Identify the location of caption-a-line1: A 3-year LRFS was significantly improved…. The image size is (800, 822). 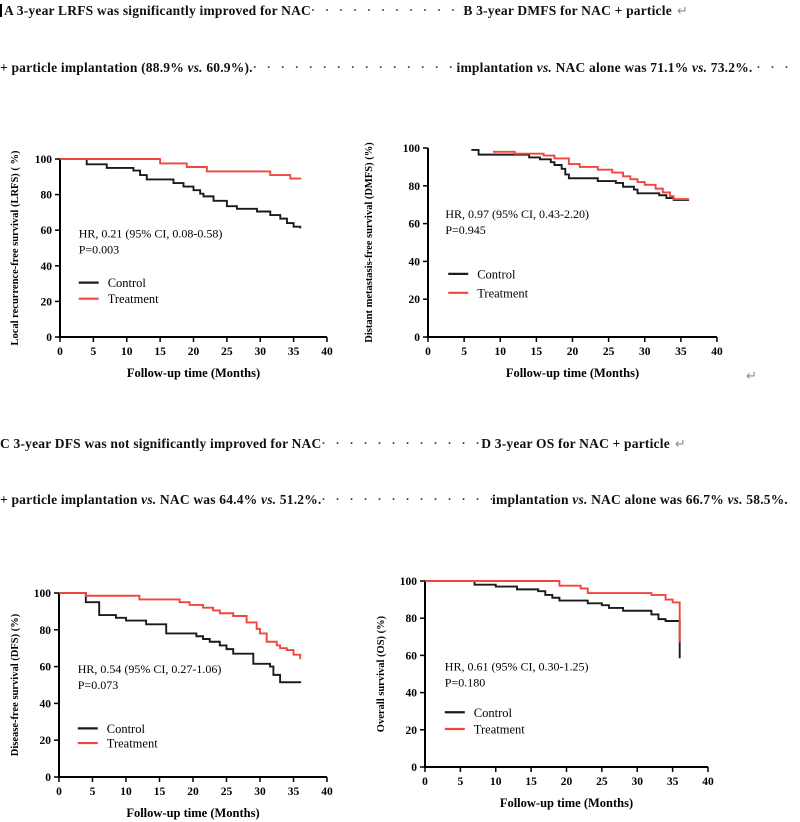
(155, 10).